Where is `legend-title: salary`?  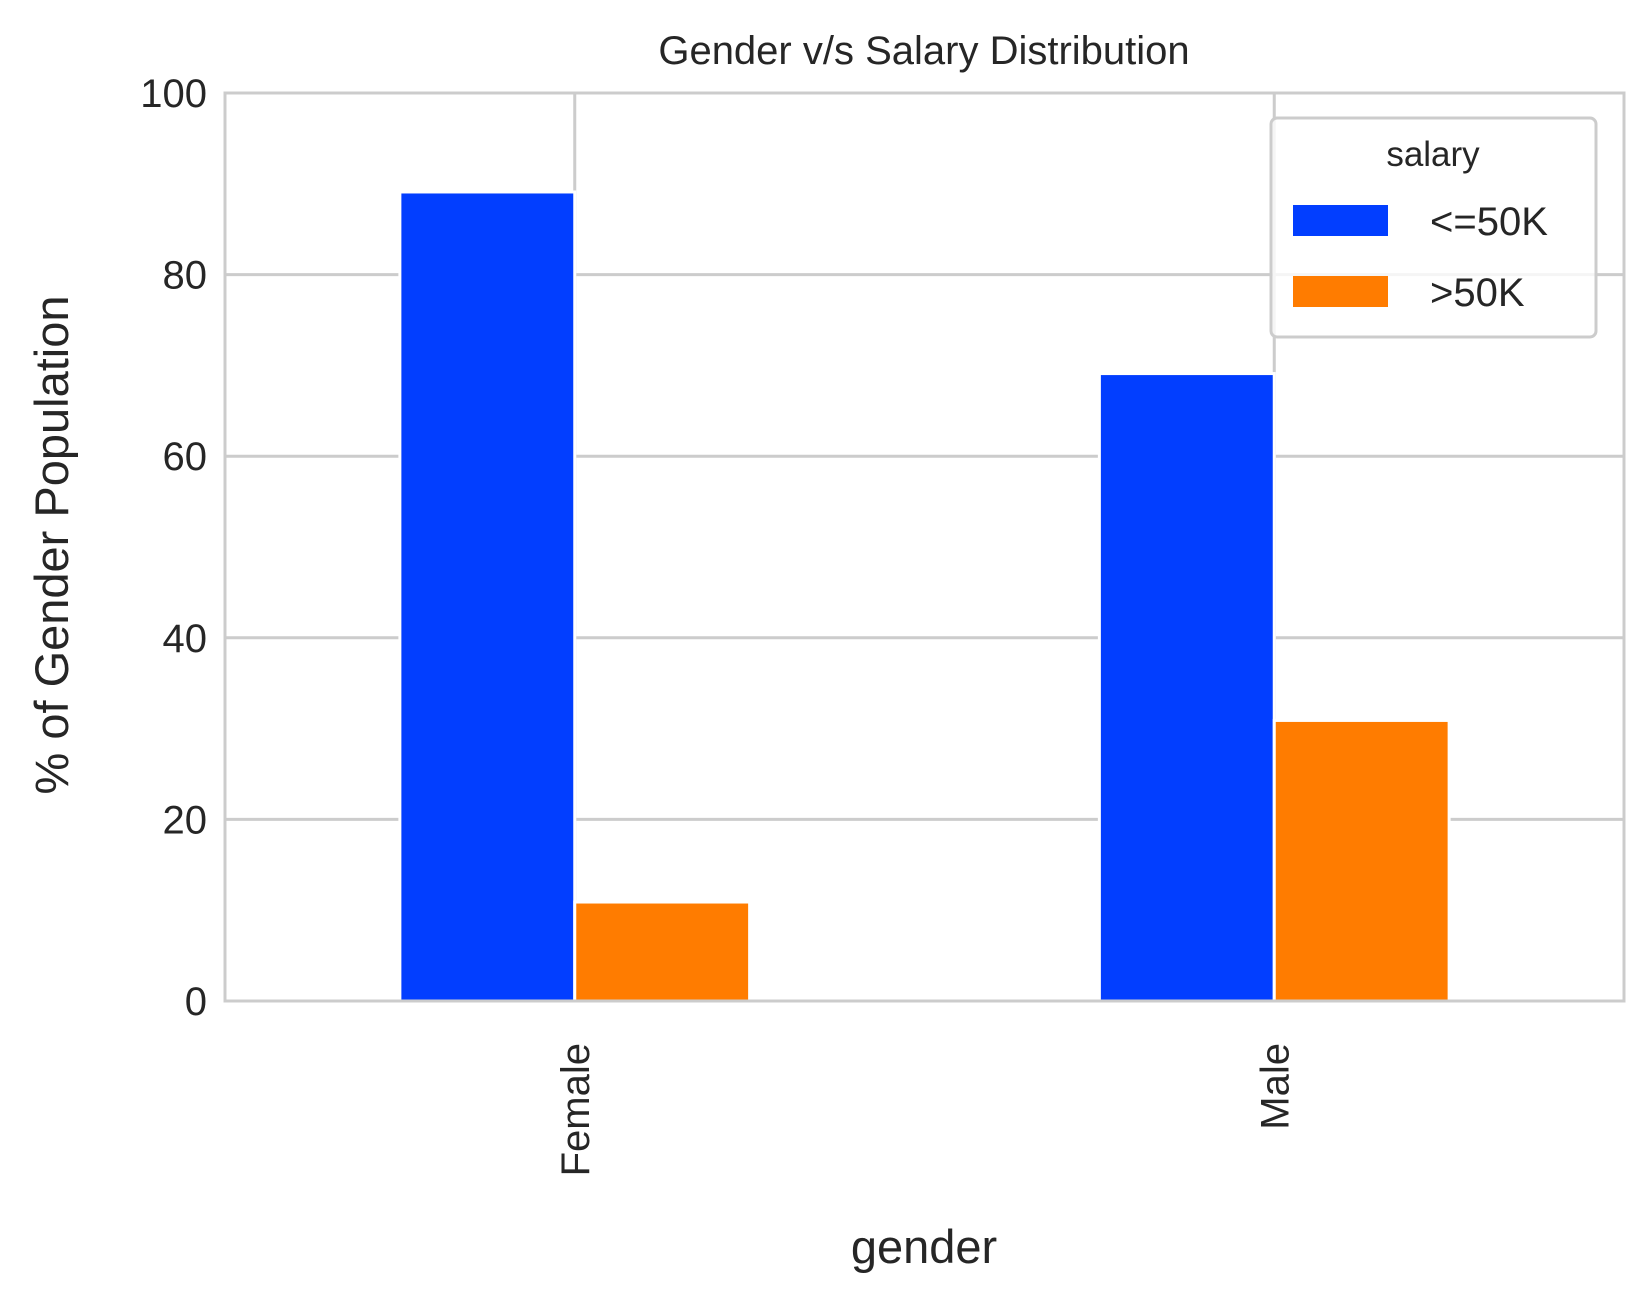
legend-title: salary is located at coordinates (1433, 154).